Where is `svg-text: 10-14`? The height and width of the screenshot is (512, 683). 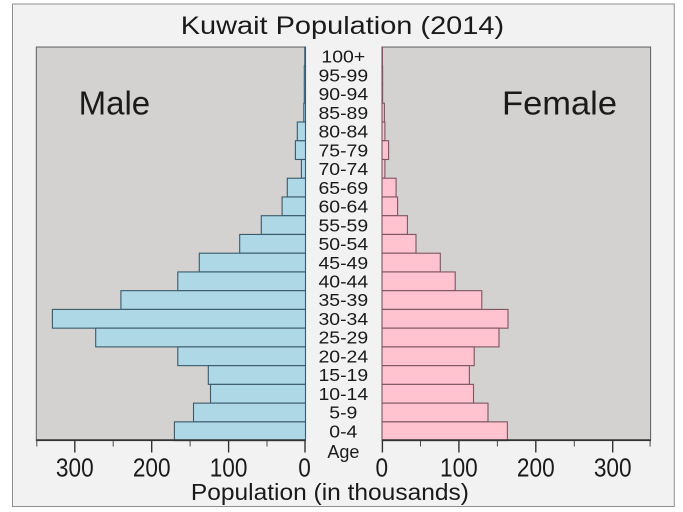
svg-text: 10-14 is located at coordinates (343, 394).